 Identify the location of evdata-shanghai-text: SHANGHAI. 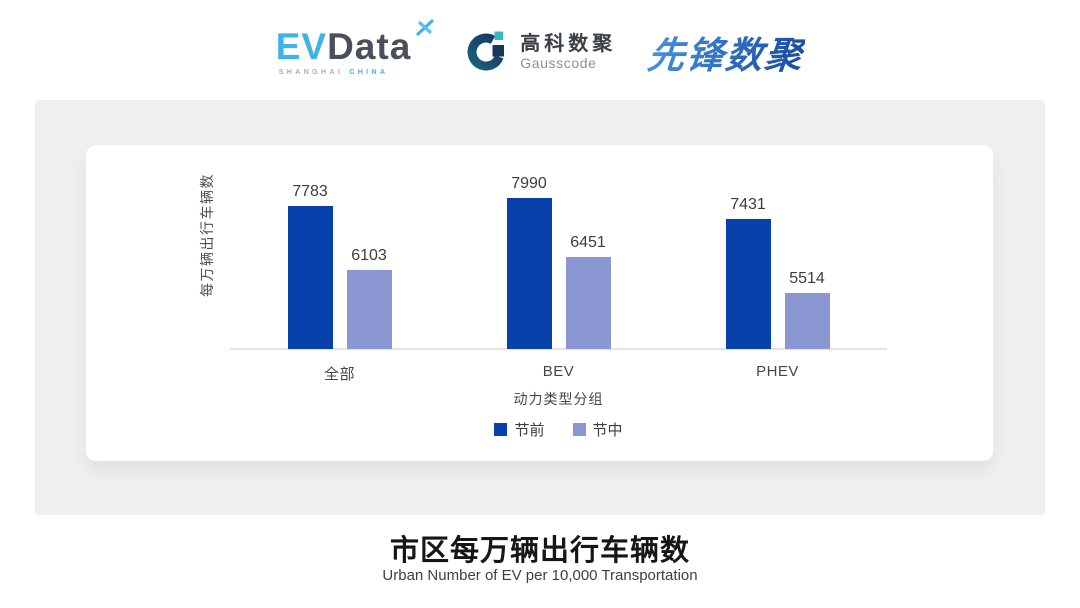
(311, 72).